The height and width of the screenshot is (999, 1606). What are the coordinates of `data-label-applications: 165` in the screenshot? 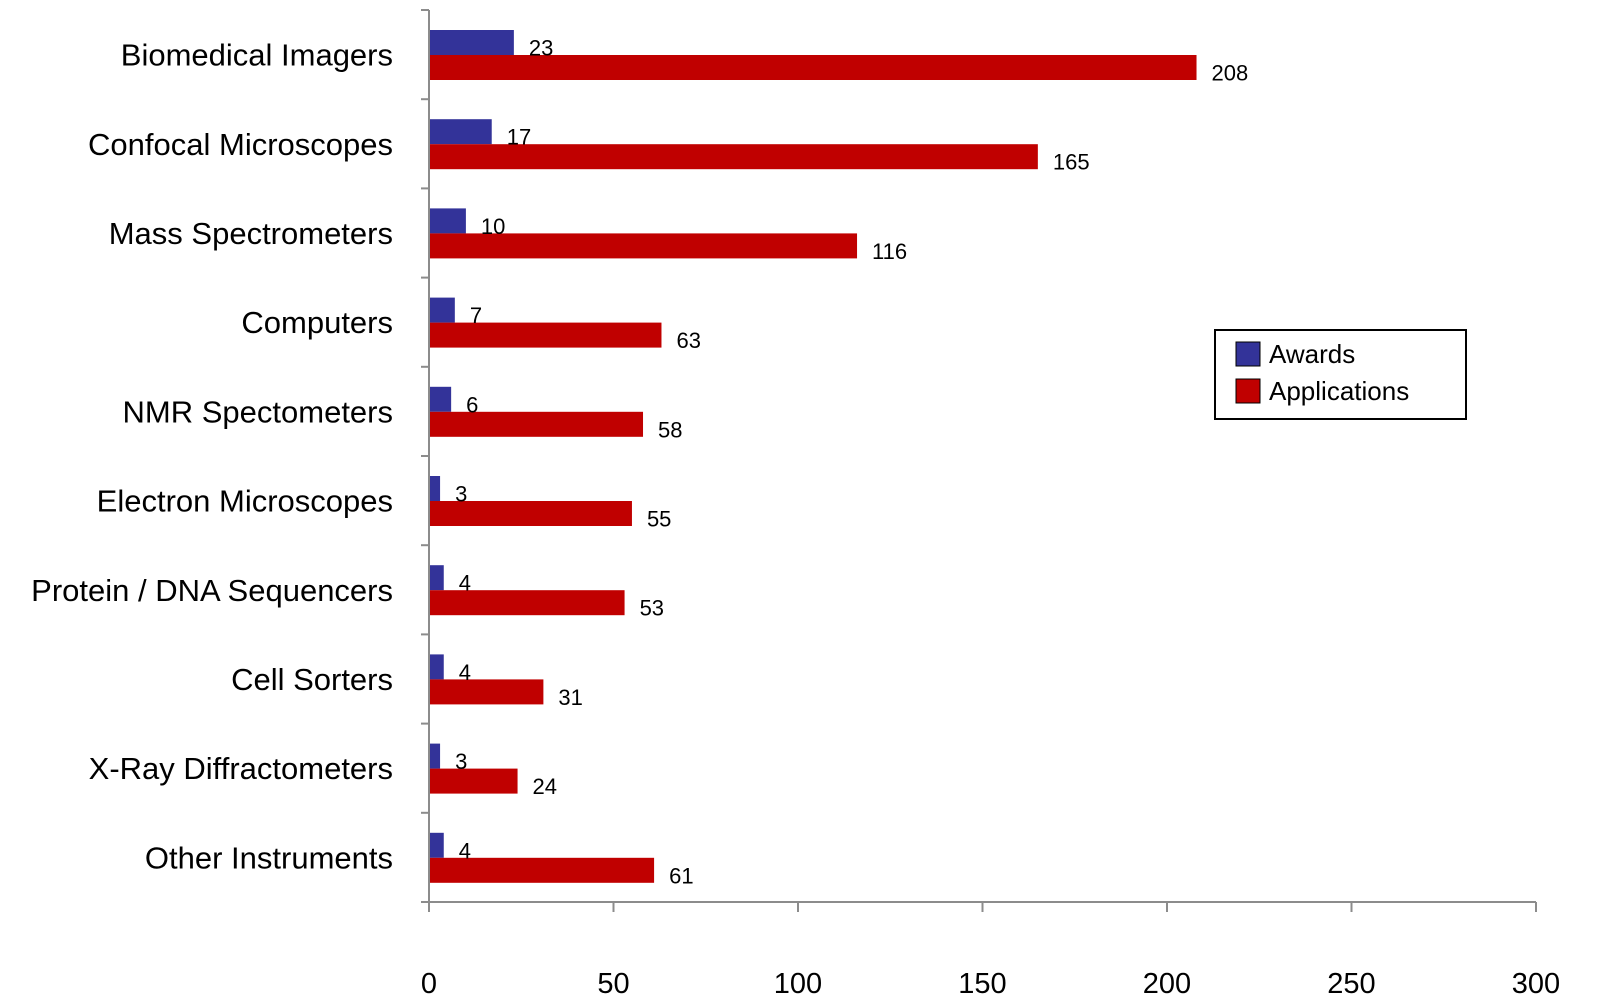 It's located at (1071, 162).